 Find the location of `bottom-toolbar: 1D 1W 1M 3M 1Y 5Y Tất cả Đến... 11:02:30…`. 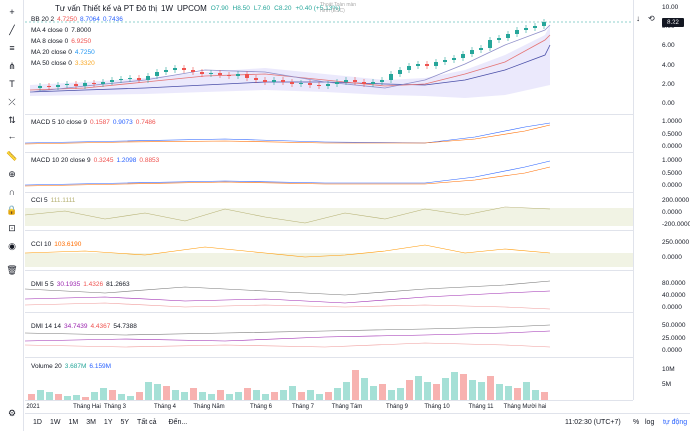

bottom-toolbar: 1D 1W 1M 3M 1Y 5Y Tất cả Đến... 11:02:30… is located at coordinates (357, 422).